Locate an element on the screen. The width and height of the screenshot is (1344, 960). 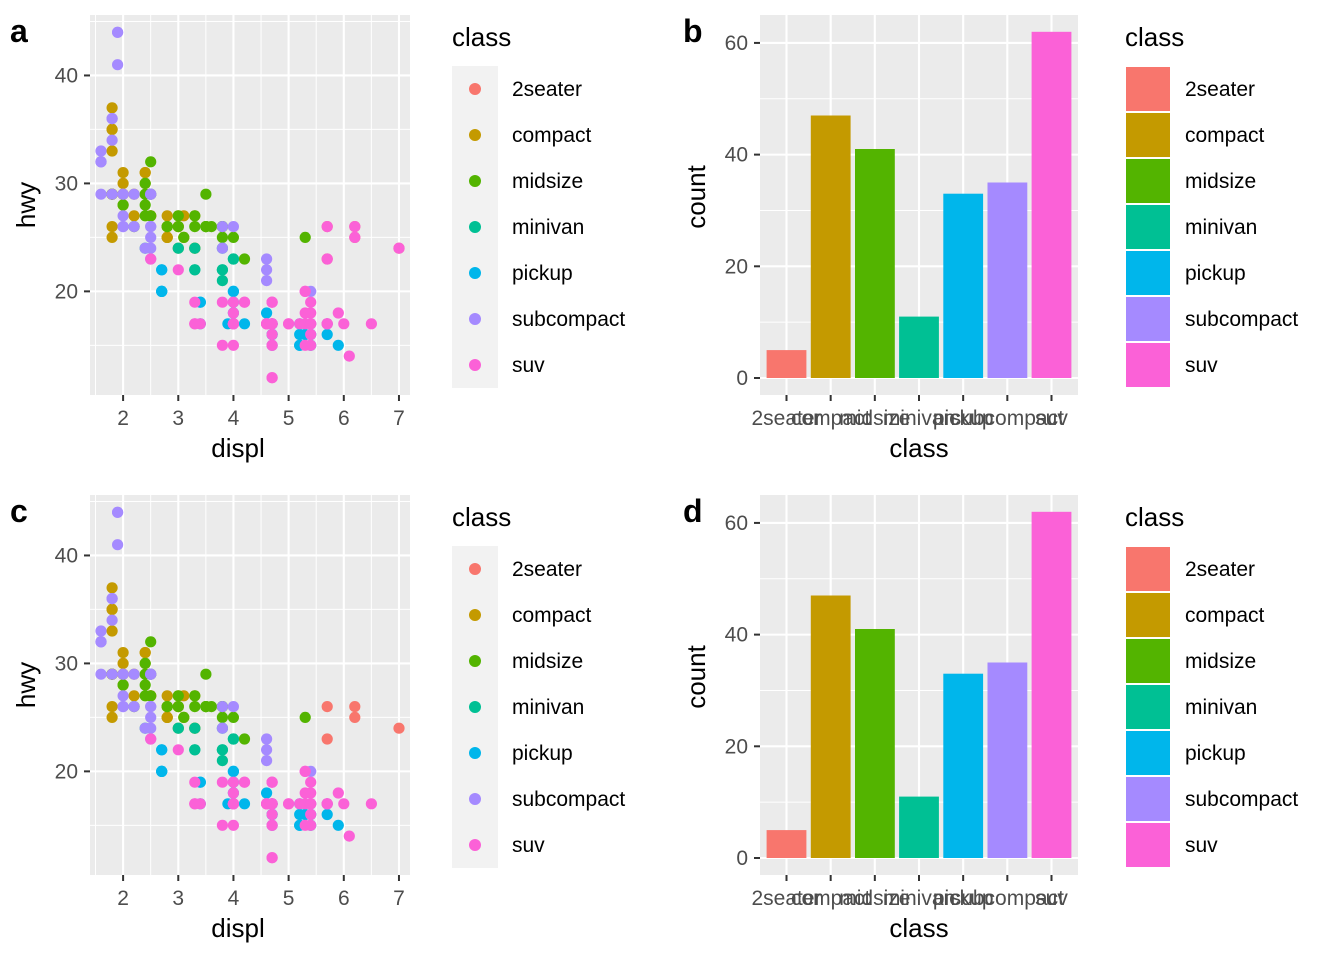
y-axis-title: count is located at coordinates (696, 676).